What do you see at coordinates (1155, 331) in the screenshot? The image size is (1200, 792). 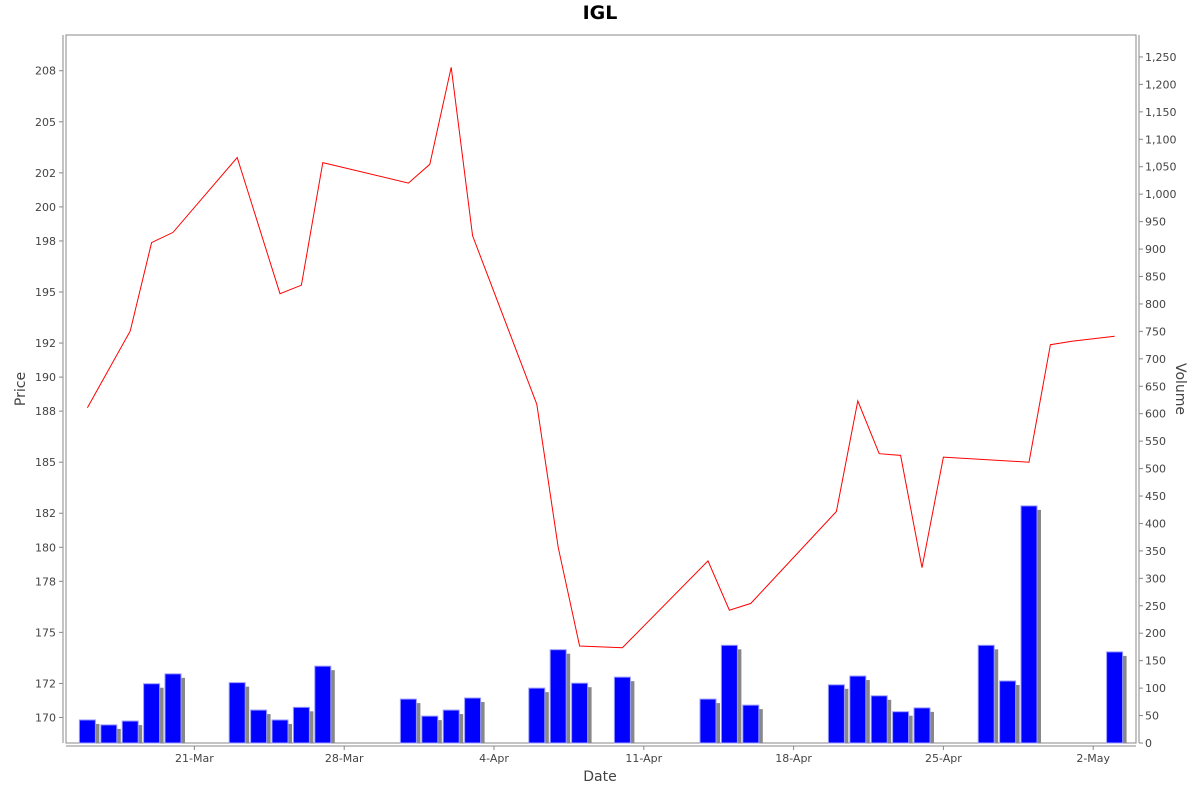 I see `y2-tick-label: 750` at bounding box center [1155, 331].